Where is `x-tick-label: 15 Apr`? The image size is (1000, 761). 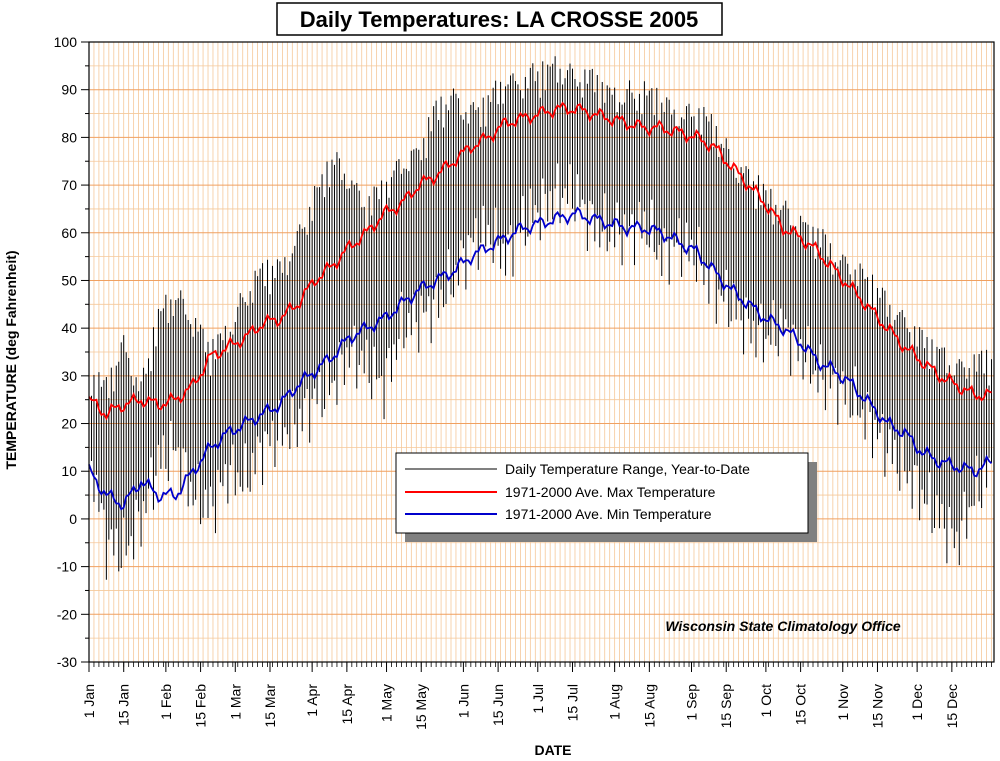 x-tick-label: 15 Apr is located at coordinates (347, 704).